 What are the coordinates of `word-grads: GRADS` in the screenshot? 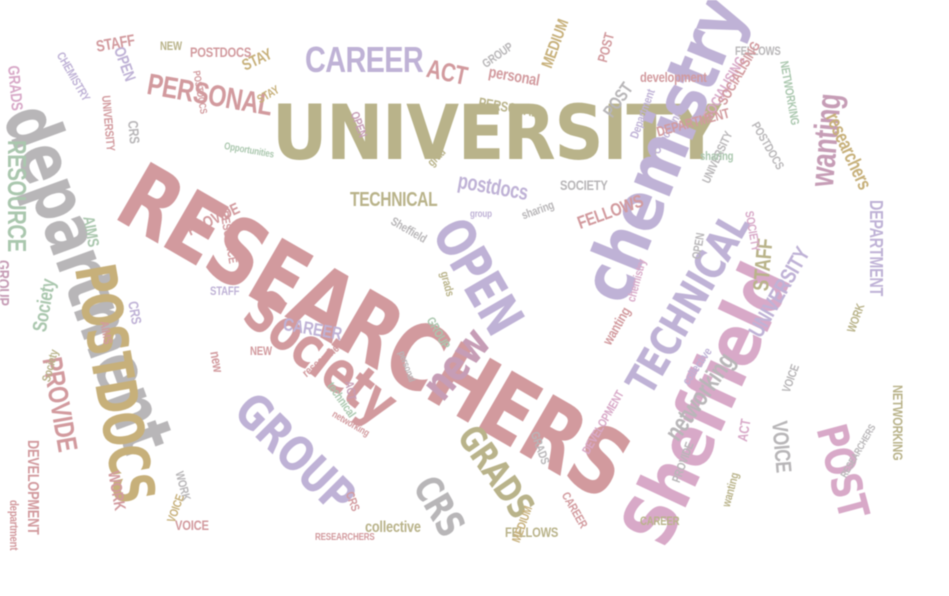 It's located at (14, 88).